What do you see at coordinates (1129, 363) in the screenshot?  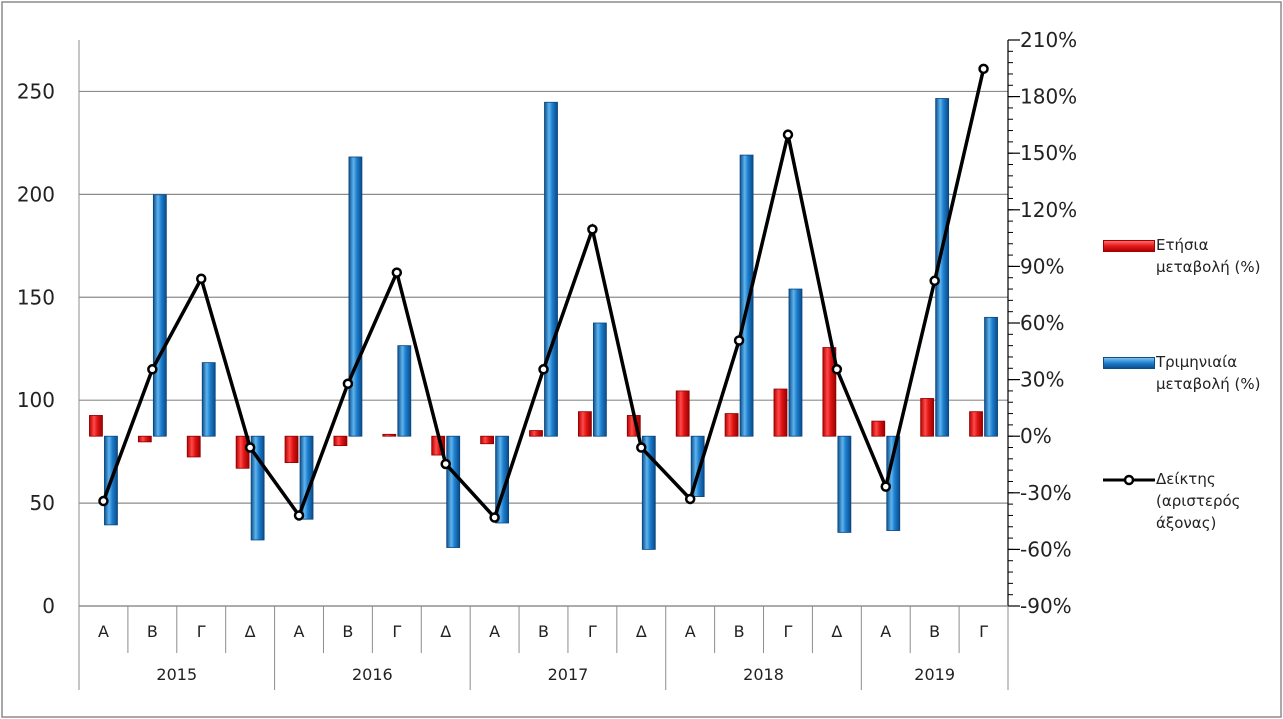 I see `legend-swatch-quarterly` at bounding box center [1129, 363].